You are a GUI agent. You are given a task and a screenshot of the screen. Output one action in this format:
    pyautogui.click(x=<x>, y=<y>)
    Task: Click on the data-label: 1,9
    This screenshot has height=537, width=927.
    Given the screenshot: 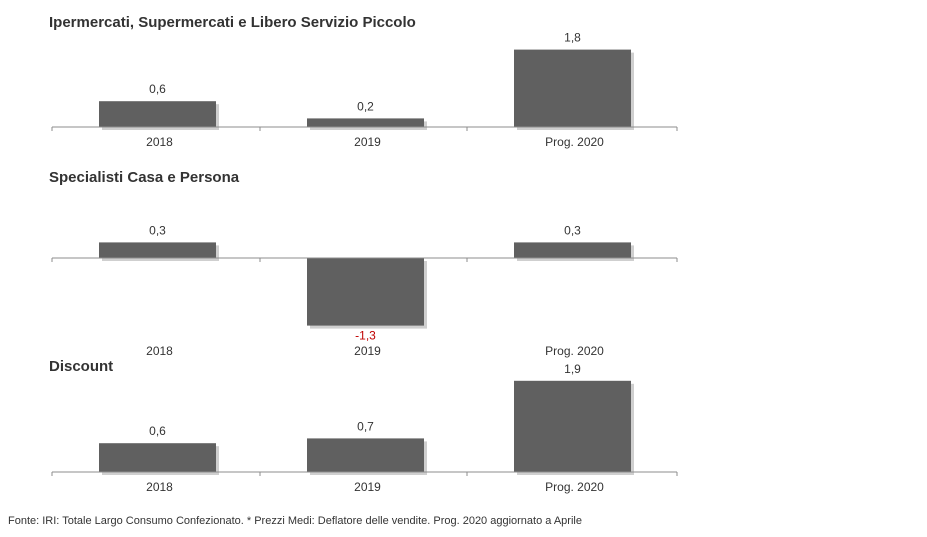 What is the action you would take?
    pyautogui.click(x=572, y=369)
    